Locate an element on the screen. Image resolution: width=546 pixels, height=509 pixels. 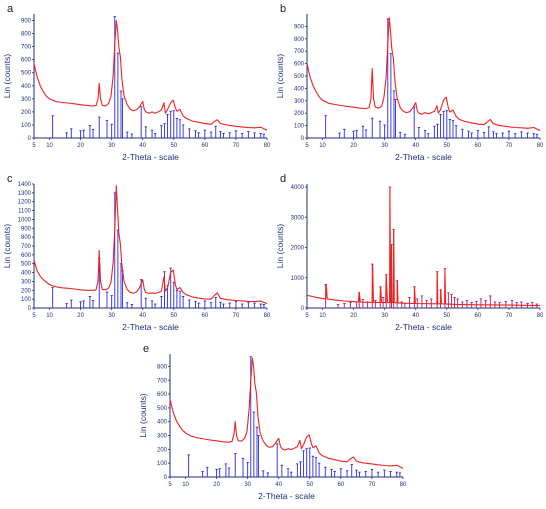
panel-letter-d: d is located at coordinates (283, 179).